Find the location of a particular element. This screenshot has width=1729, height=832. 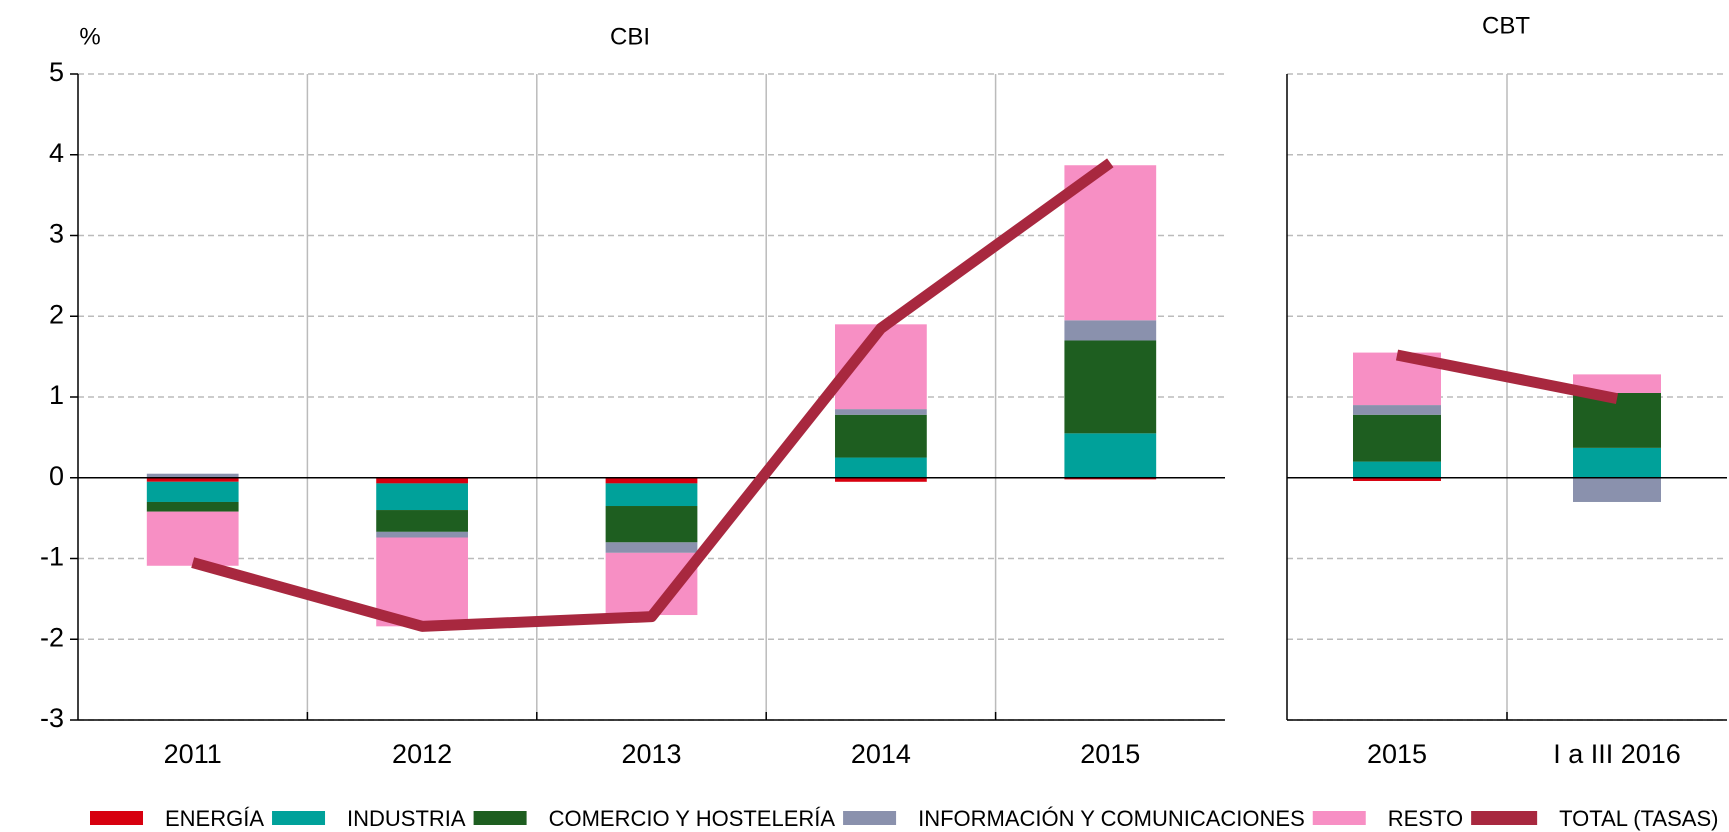

y-axis-label: % is located at coordinates (89, 36).